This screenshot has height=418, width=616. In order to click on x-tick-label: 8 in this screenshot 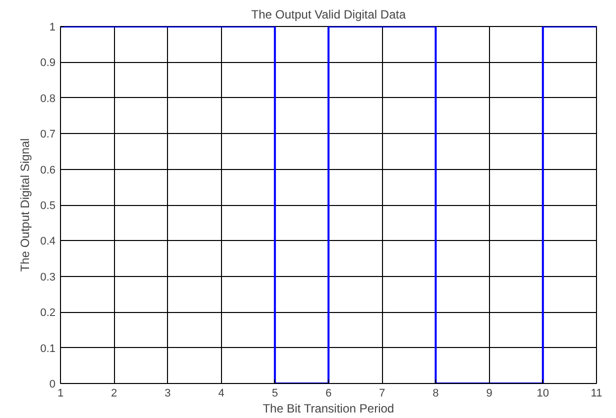, I will do `click(435, 394)`.